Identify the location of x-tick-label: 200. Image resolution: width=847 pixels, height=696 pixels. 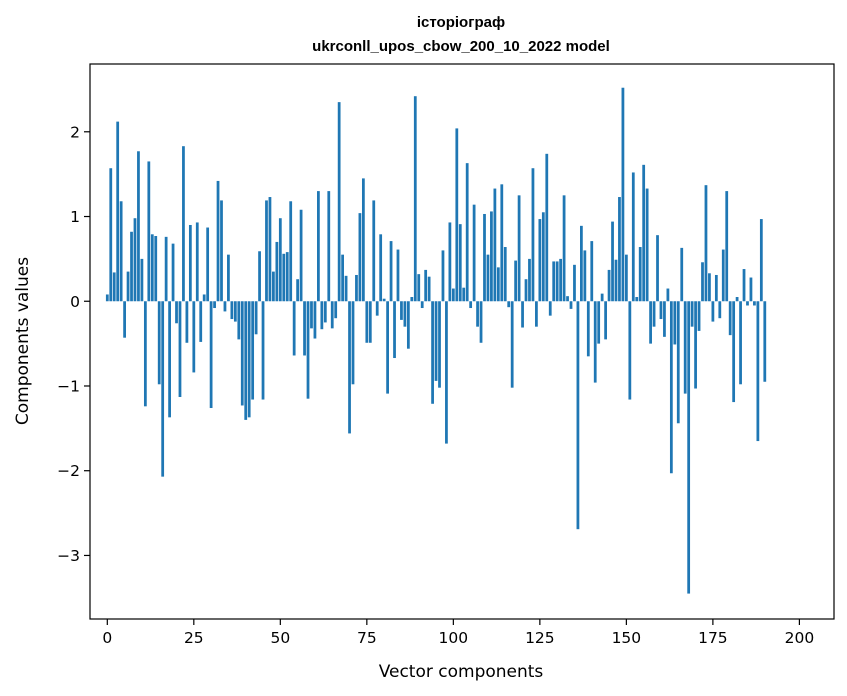
(800, 638).